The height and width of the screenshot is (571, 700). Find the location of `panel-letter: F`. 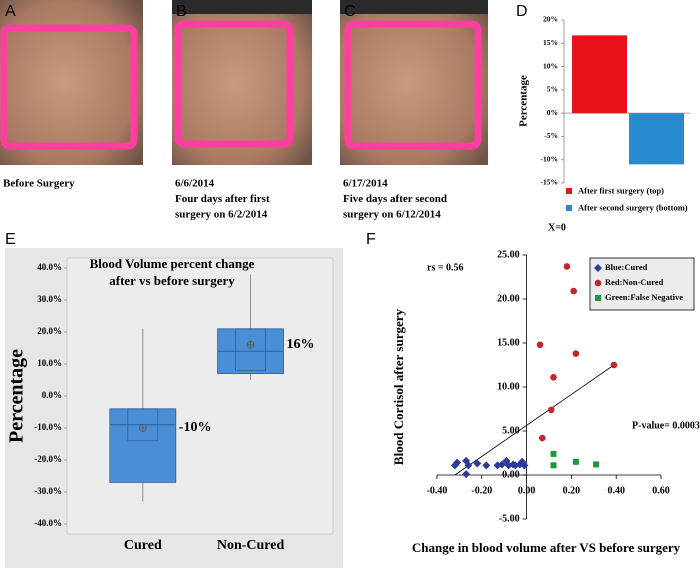

panel-letter: F is located at coordinates (371, 239).